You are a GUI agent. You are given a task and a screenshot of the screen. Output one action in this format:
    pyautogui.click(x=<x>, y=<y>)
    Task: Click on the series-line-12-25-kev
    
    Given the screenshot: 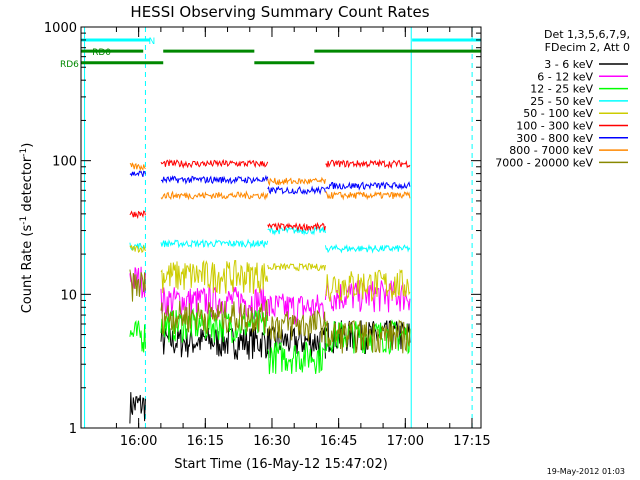 What is the action you would take?
    pyautogui.click(x=270, y=341)
    